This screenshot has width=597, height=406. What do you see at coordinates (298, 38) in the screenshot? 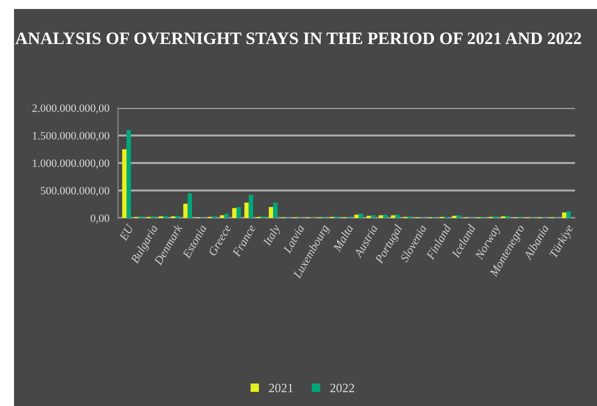
I see `chart-title: ANALYSIS OF OVERNIGHT STAYS IN THE PERIOD OF 2021 AND 2022` at bounding box center [298, 38].